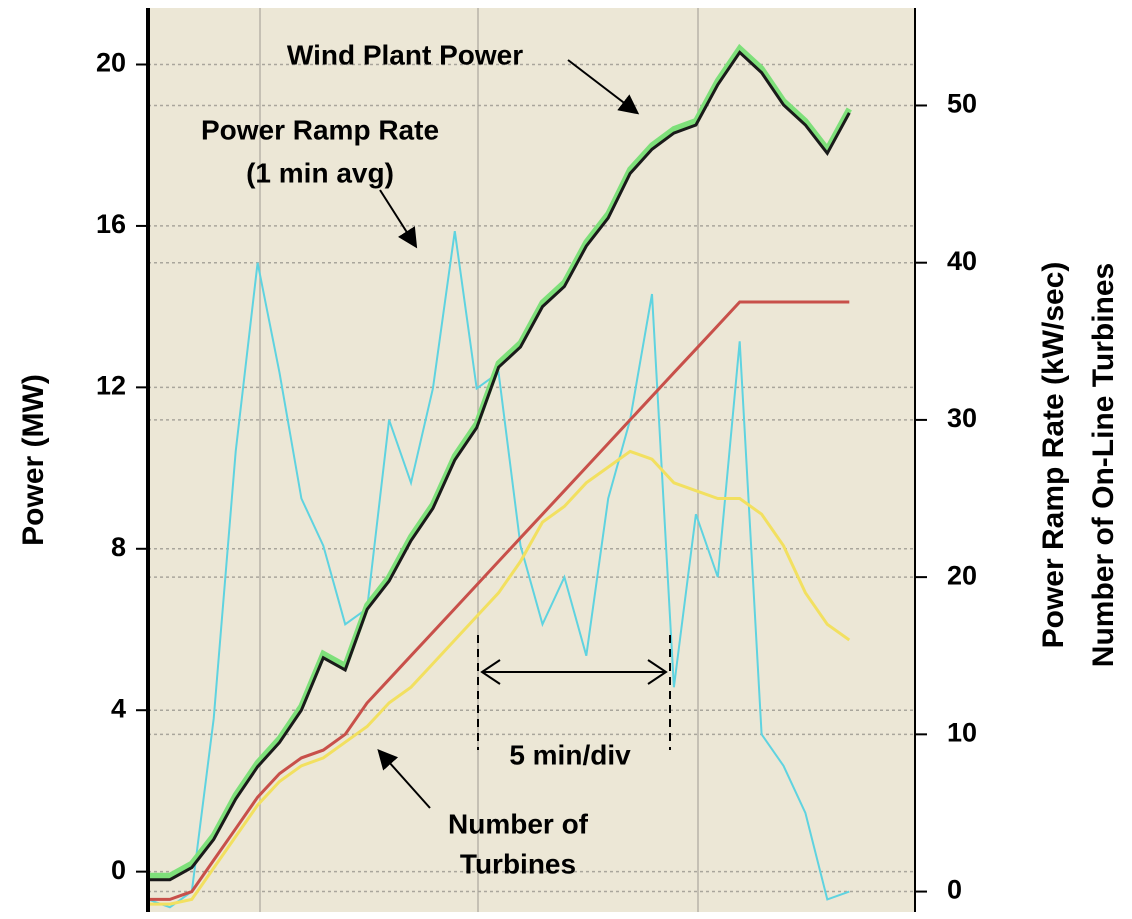  I want to click on annotation: 5 min/div, so click(570, 754).